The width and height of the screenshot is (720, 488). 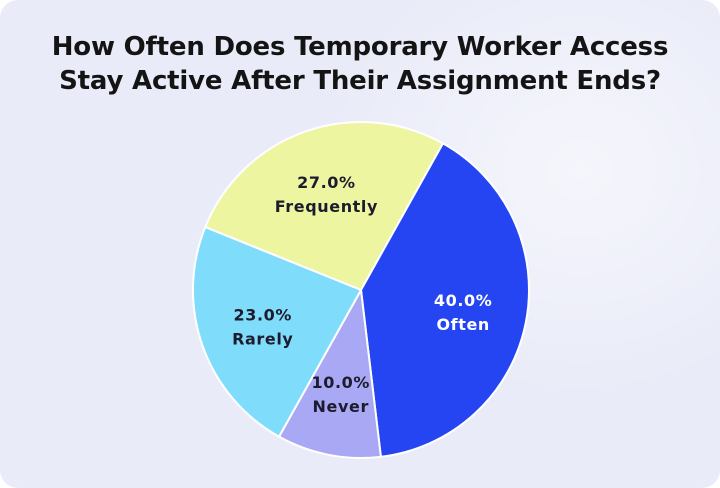 What do you see at coordinates (262, 327) in the screenshot?
I see `slice-label-rarely: 23.0% Rarely` at bounding box center [262, 327].